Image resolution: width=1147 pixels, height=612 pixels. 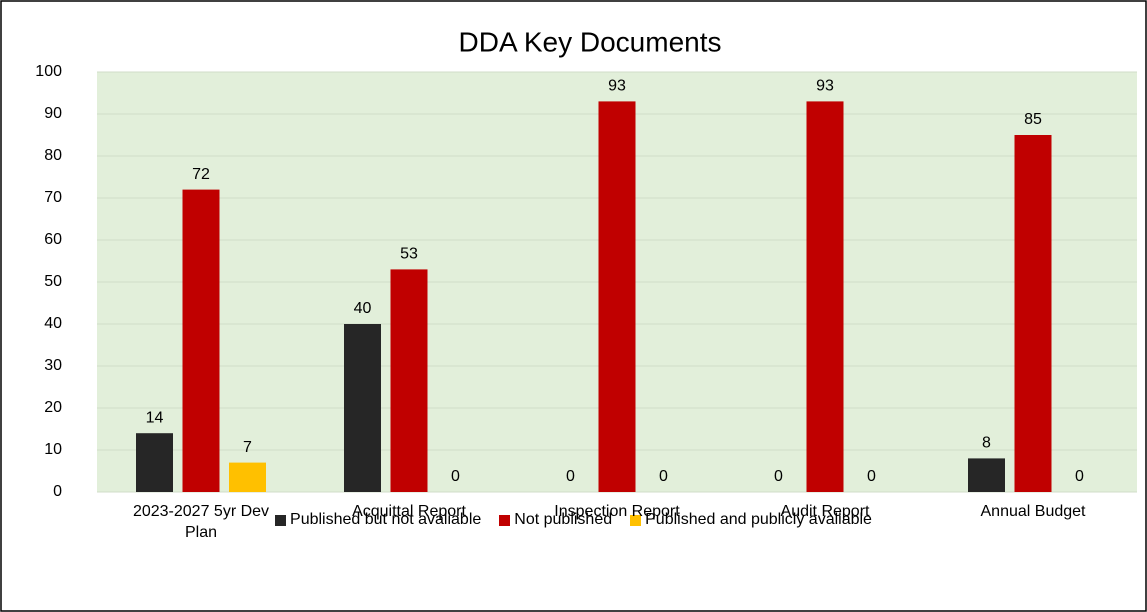 What do you see at coordinates (1033, 119) in the screenshot?
I see `data-label: 85` at bounding box center [1033, 119].